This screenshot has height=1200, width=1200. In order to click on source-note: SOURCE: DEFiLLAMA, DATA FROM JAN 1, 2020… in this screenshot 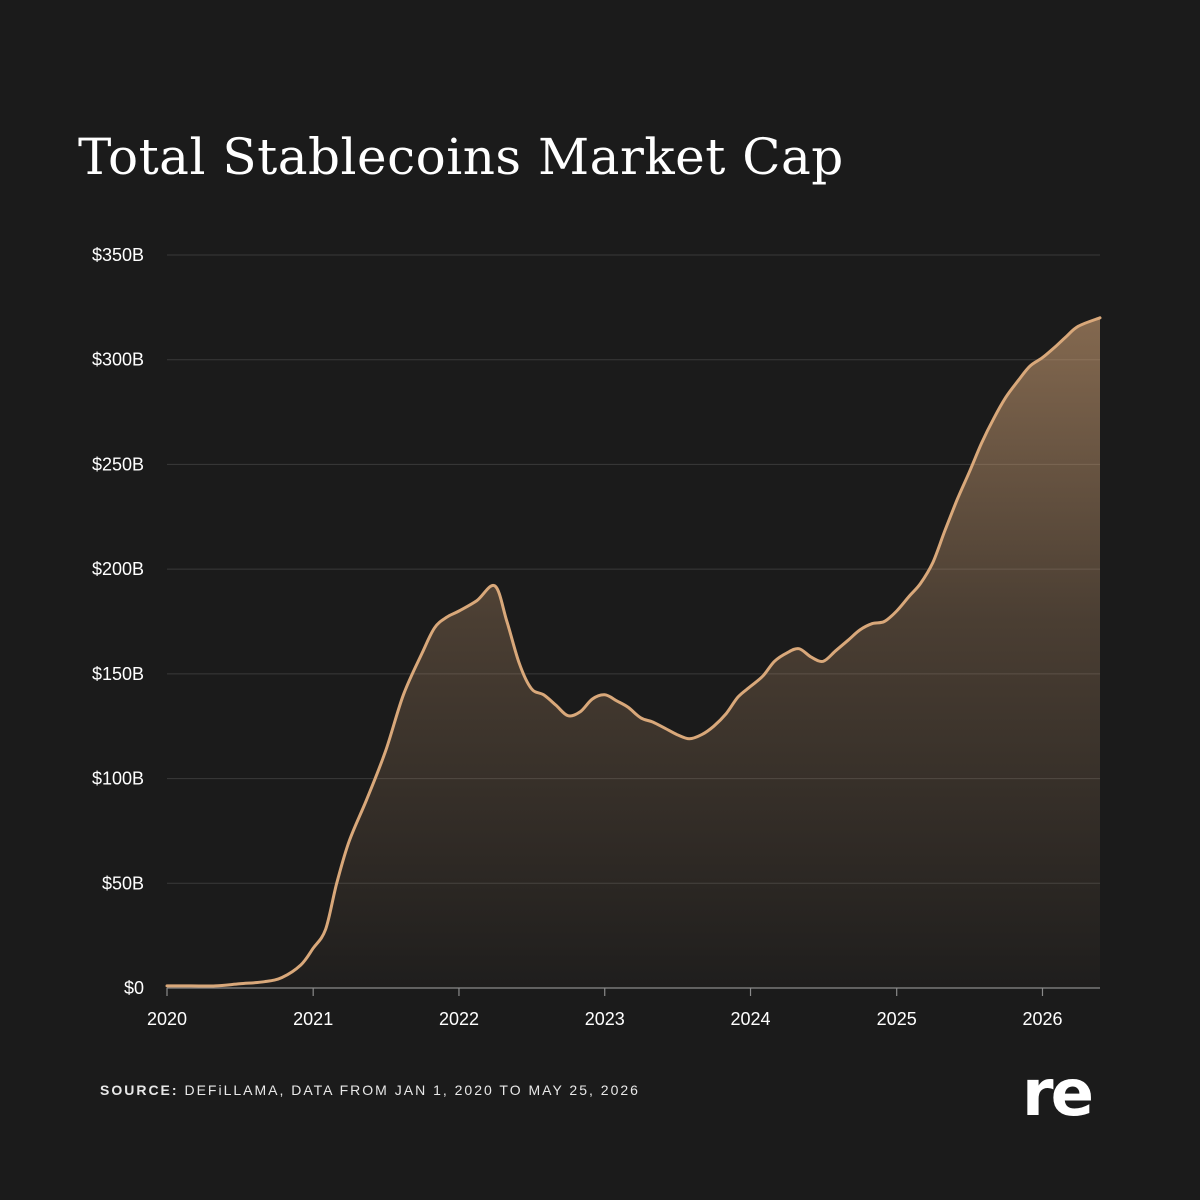, I will do `click(370, 1090)`.